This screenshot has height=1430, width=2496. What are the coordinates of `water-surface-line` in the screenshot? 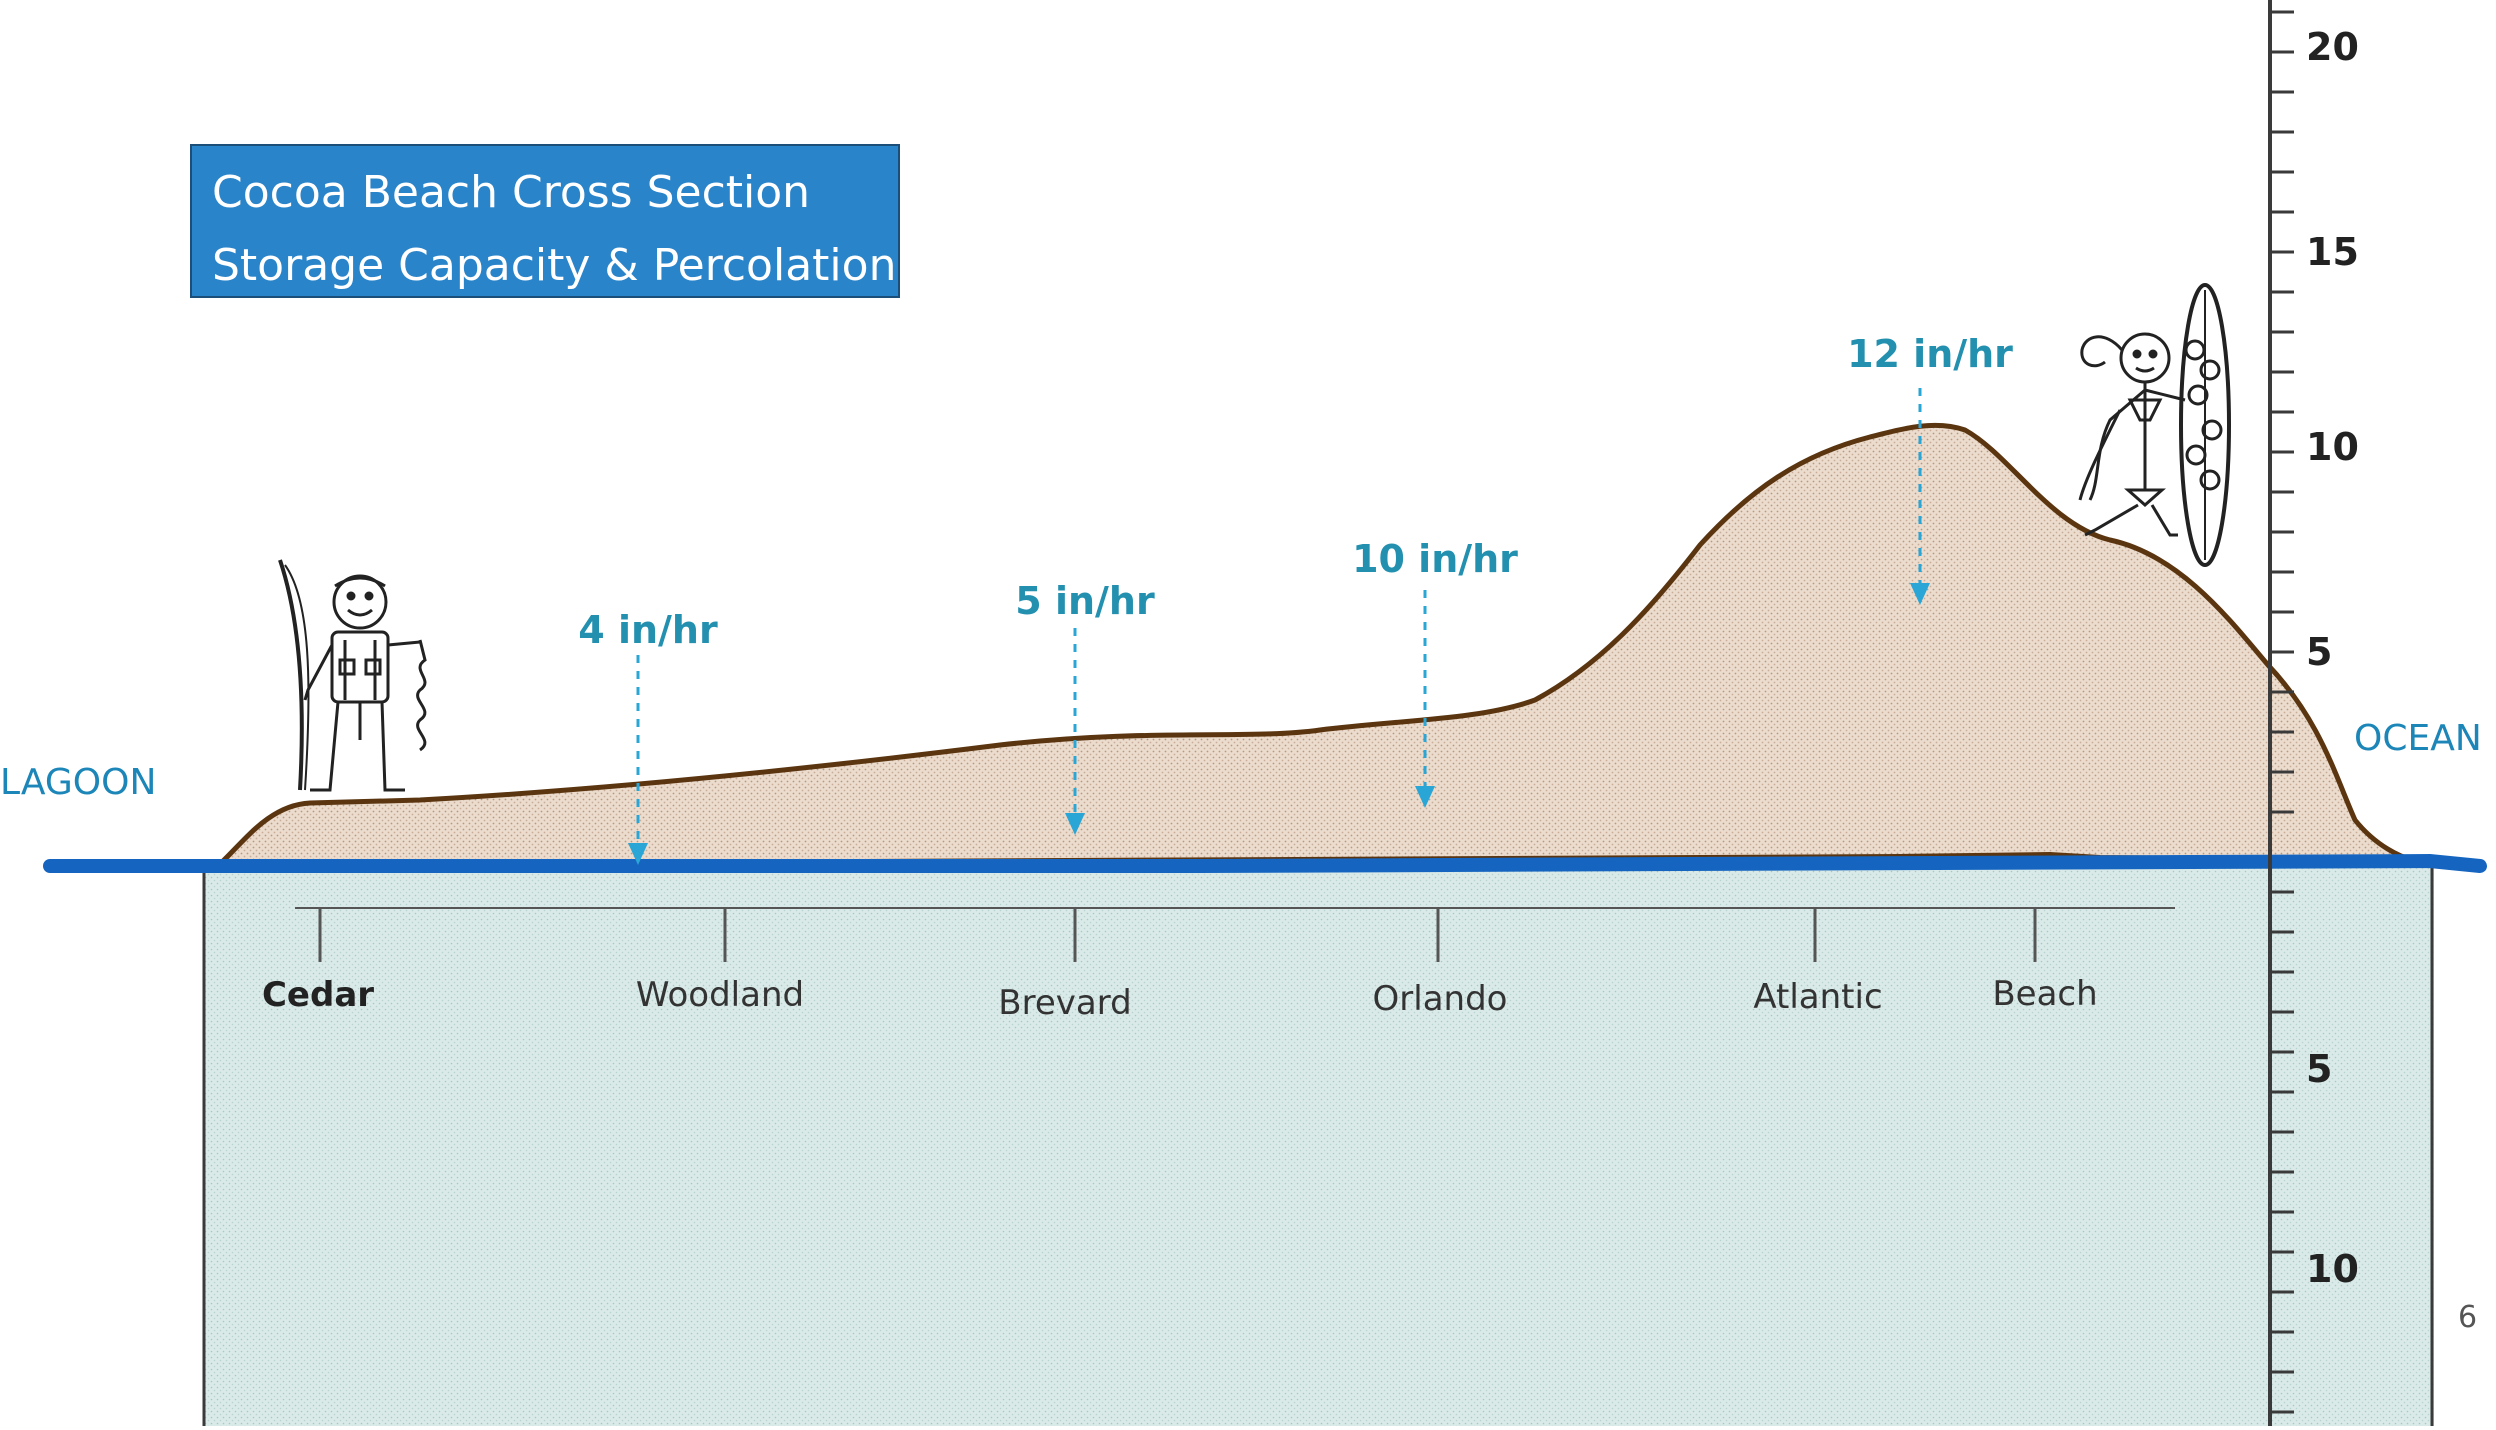 It's located at (1265, 863).